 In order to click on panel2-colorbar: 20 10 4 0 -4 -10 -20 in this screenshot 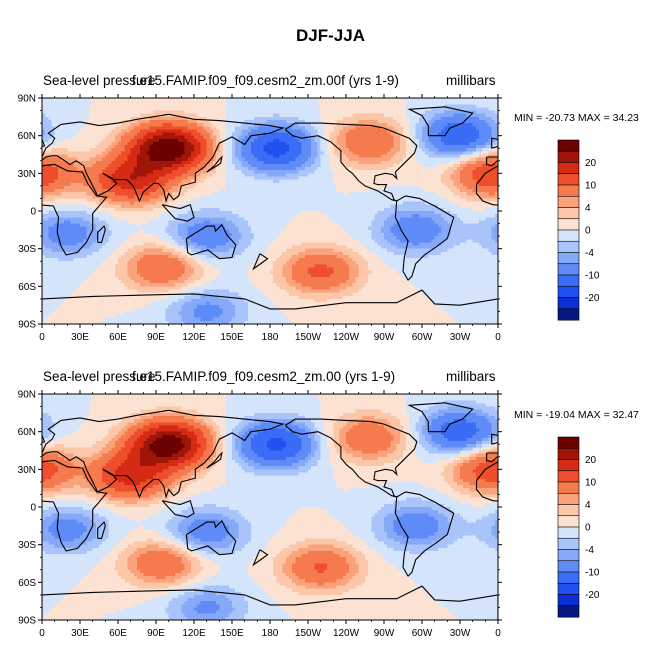, I will do `click(578, 527)`.